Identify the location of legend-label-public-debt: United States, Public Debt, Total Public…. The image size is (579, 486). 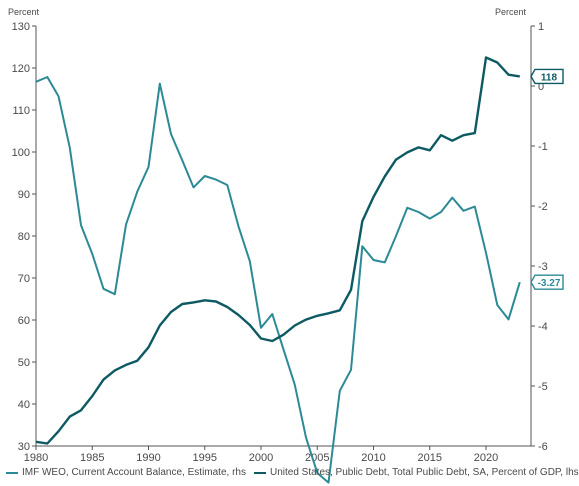
(424, 472).